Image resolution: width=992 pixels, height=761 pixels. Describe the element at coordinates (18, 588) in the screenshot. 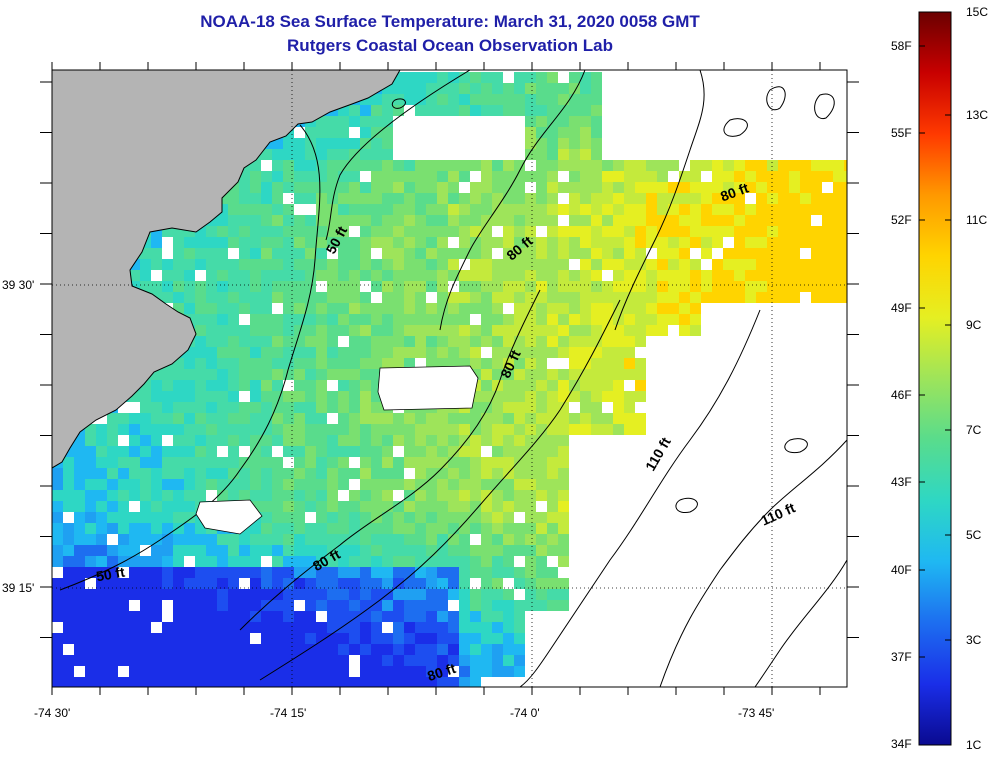

I see `y-tick-label-2: 39 15'` at that location.